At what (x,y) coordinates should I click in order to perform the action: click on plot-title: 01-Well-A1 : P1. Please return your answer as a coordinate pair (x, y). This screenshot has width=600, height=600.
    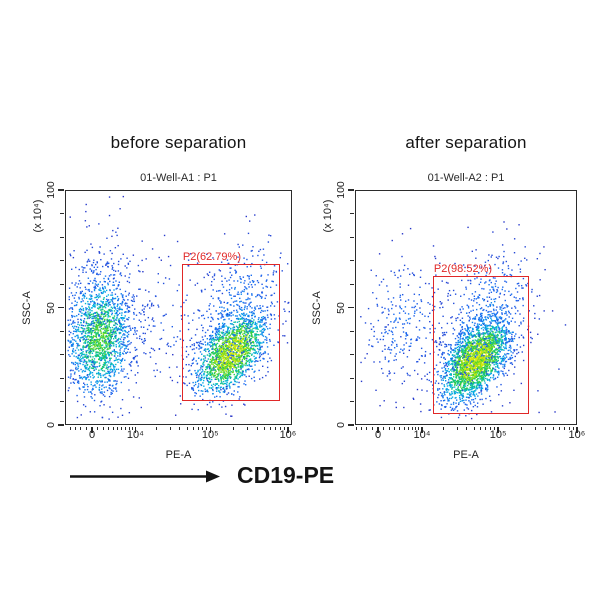
    Looking at the image, I should click on (178, 178).